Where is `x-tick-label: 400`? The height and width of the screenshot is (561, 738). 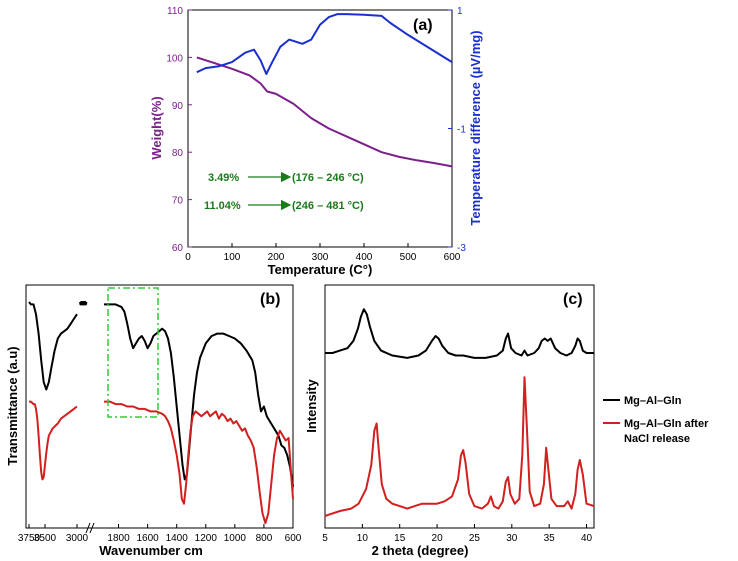 x-tick-label: 400 is located at coordinates (364, 257).